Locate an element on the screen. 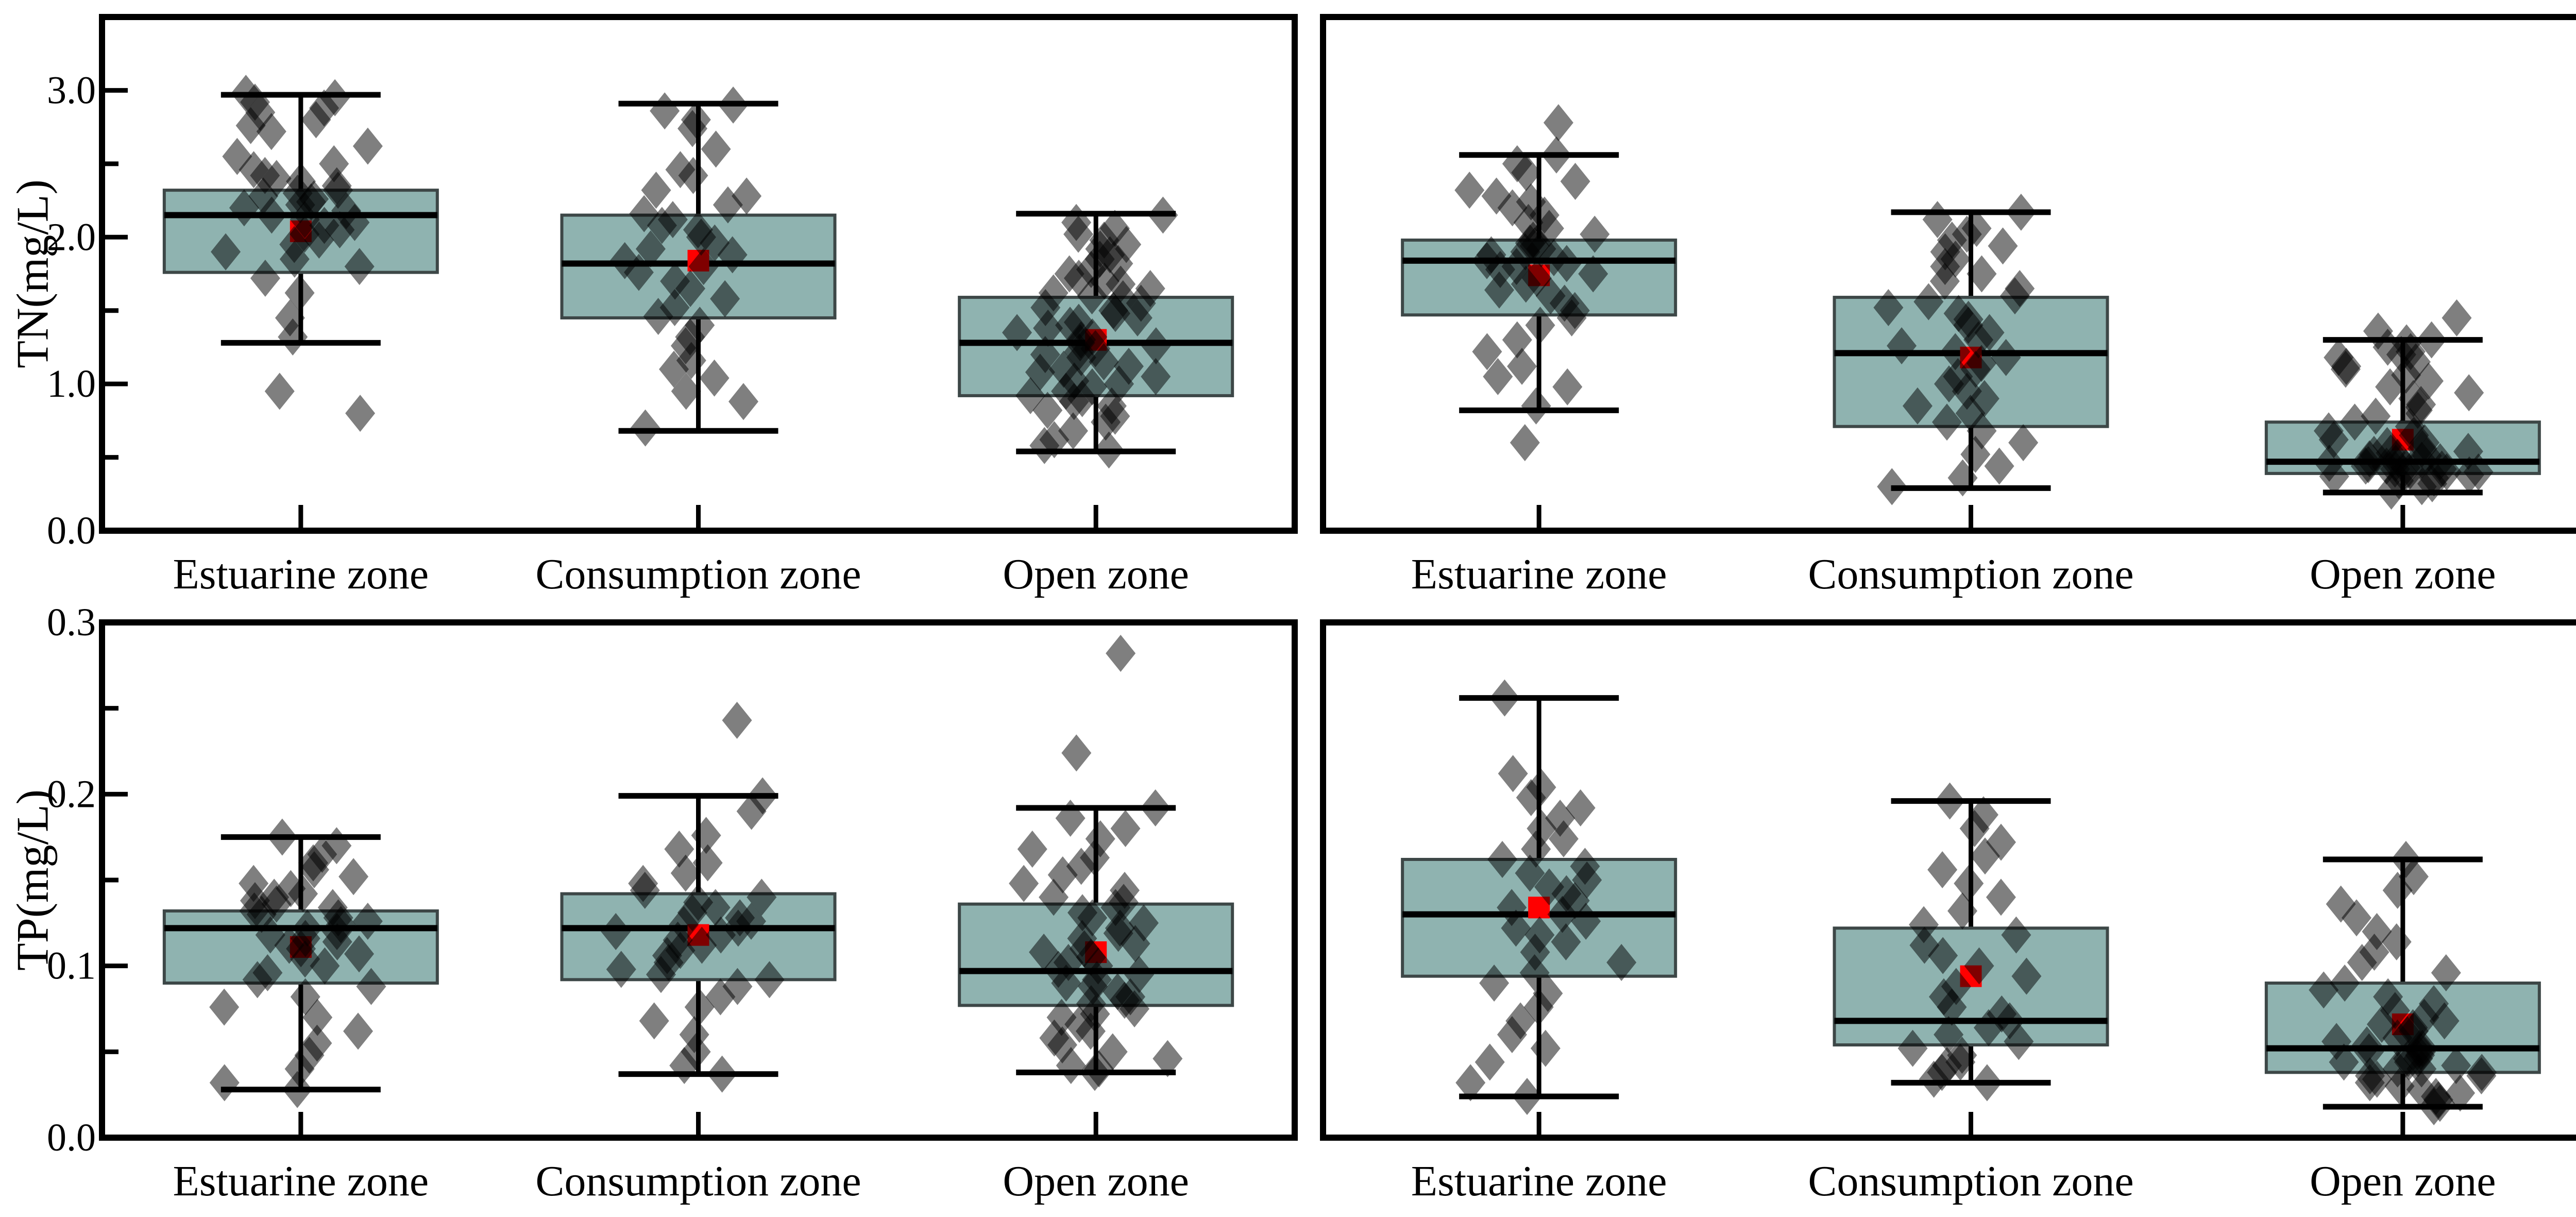 The width and height of the screenshot is (2576, 1217). y-tick-label: 0.1 is located at coordinates (71, 966).